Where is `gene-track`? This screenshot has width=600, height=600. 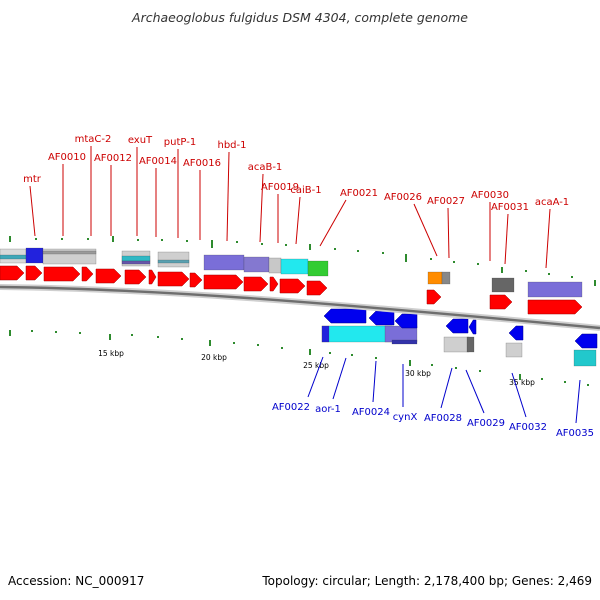
gene-track is located at coordinates (299, 307).